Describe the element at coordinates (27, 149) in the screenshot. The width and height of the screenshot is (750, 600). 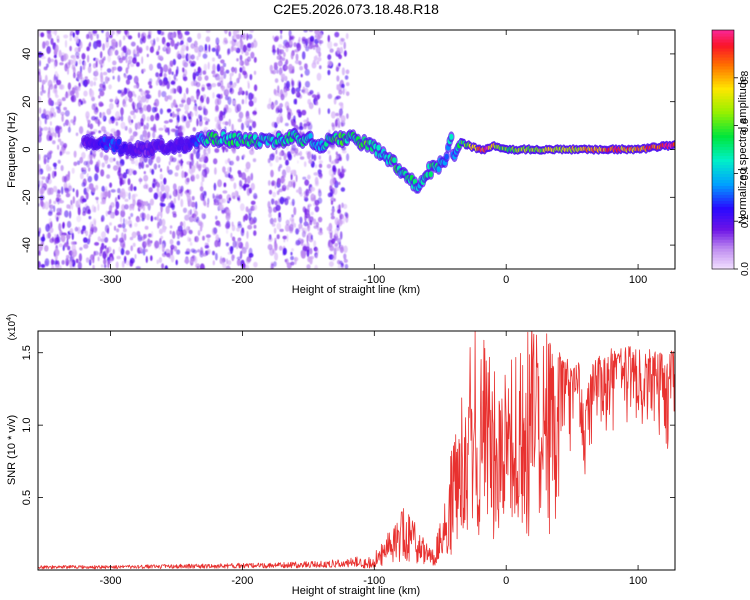
I see `y-tick-label: 0` at that location.